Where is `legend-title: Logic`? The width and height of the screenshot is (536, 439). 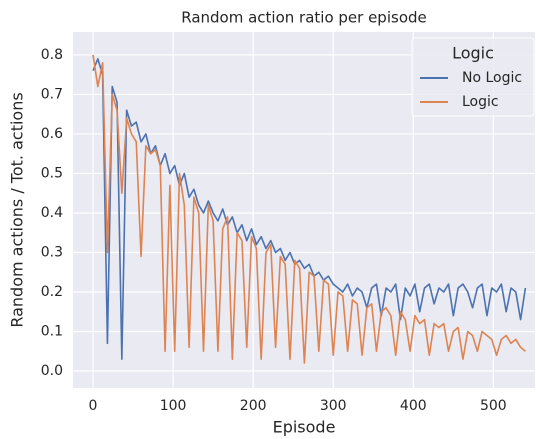
legend-title: Logic is located at coordinates (473, 53).